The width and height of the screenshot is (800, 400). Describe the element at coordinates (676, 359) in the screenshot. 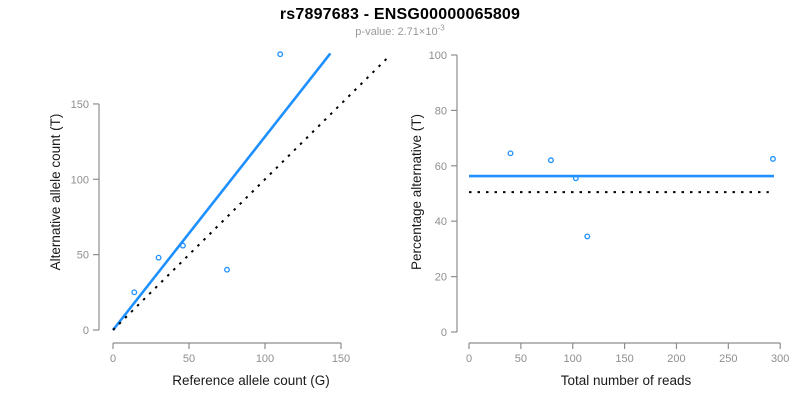

I see `x-tick-label: 200` at that location.